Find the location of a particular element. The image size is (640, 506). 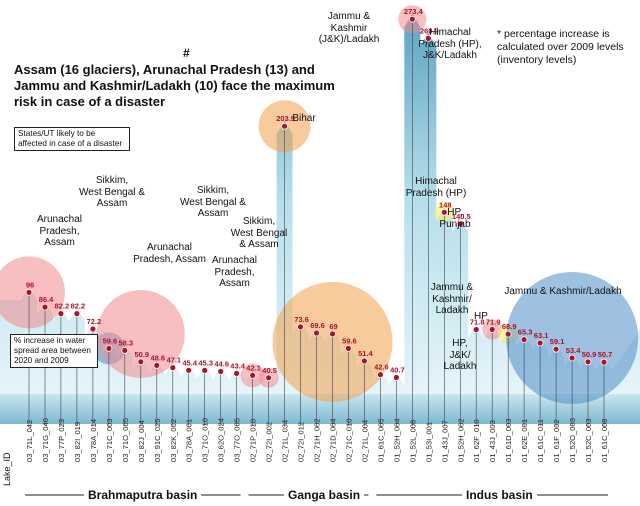

x-tick-label: 03_78A_001 is located at coordinates (189, 440).